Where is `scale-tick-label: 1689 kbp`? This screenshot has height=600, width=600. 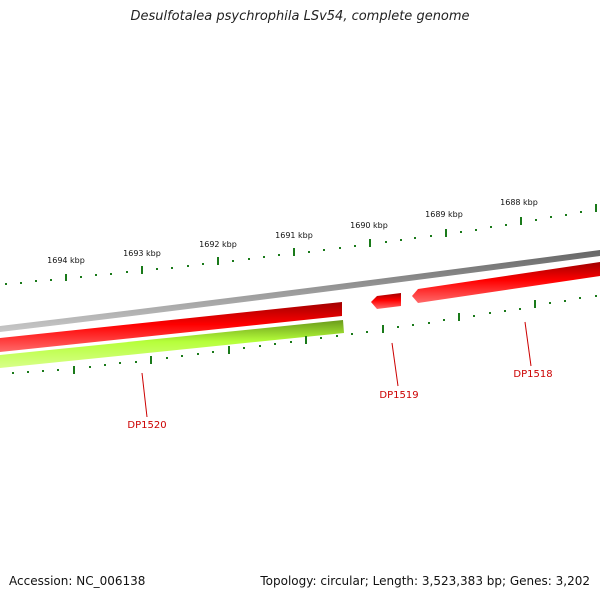
scale-tick-label: 1689 kbp is located at coordinates (444, 214).